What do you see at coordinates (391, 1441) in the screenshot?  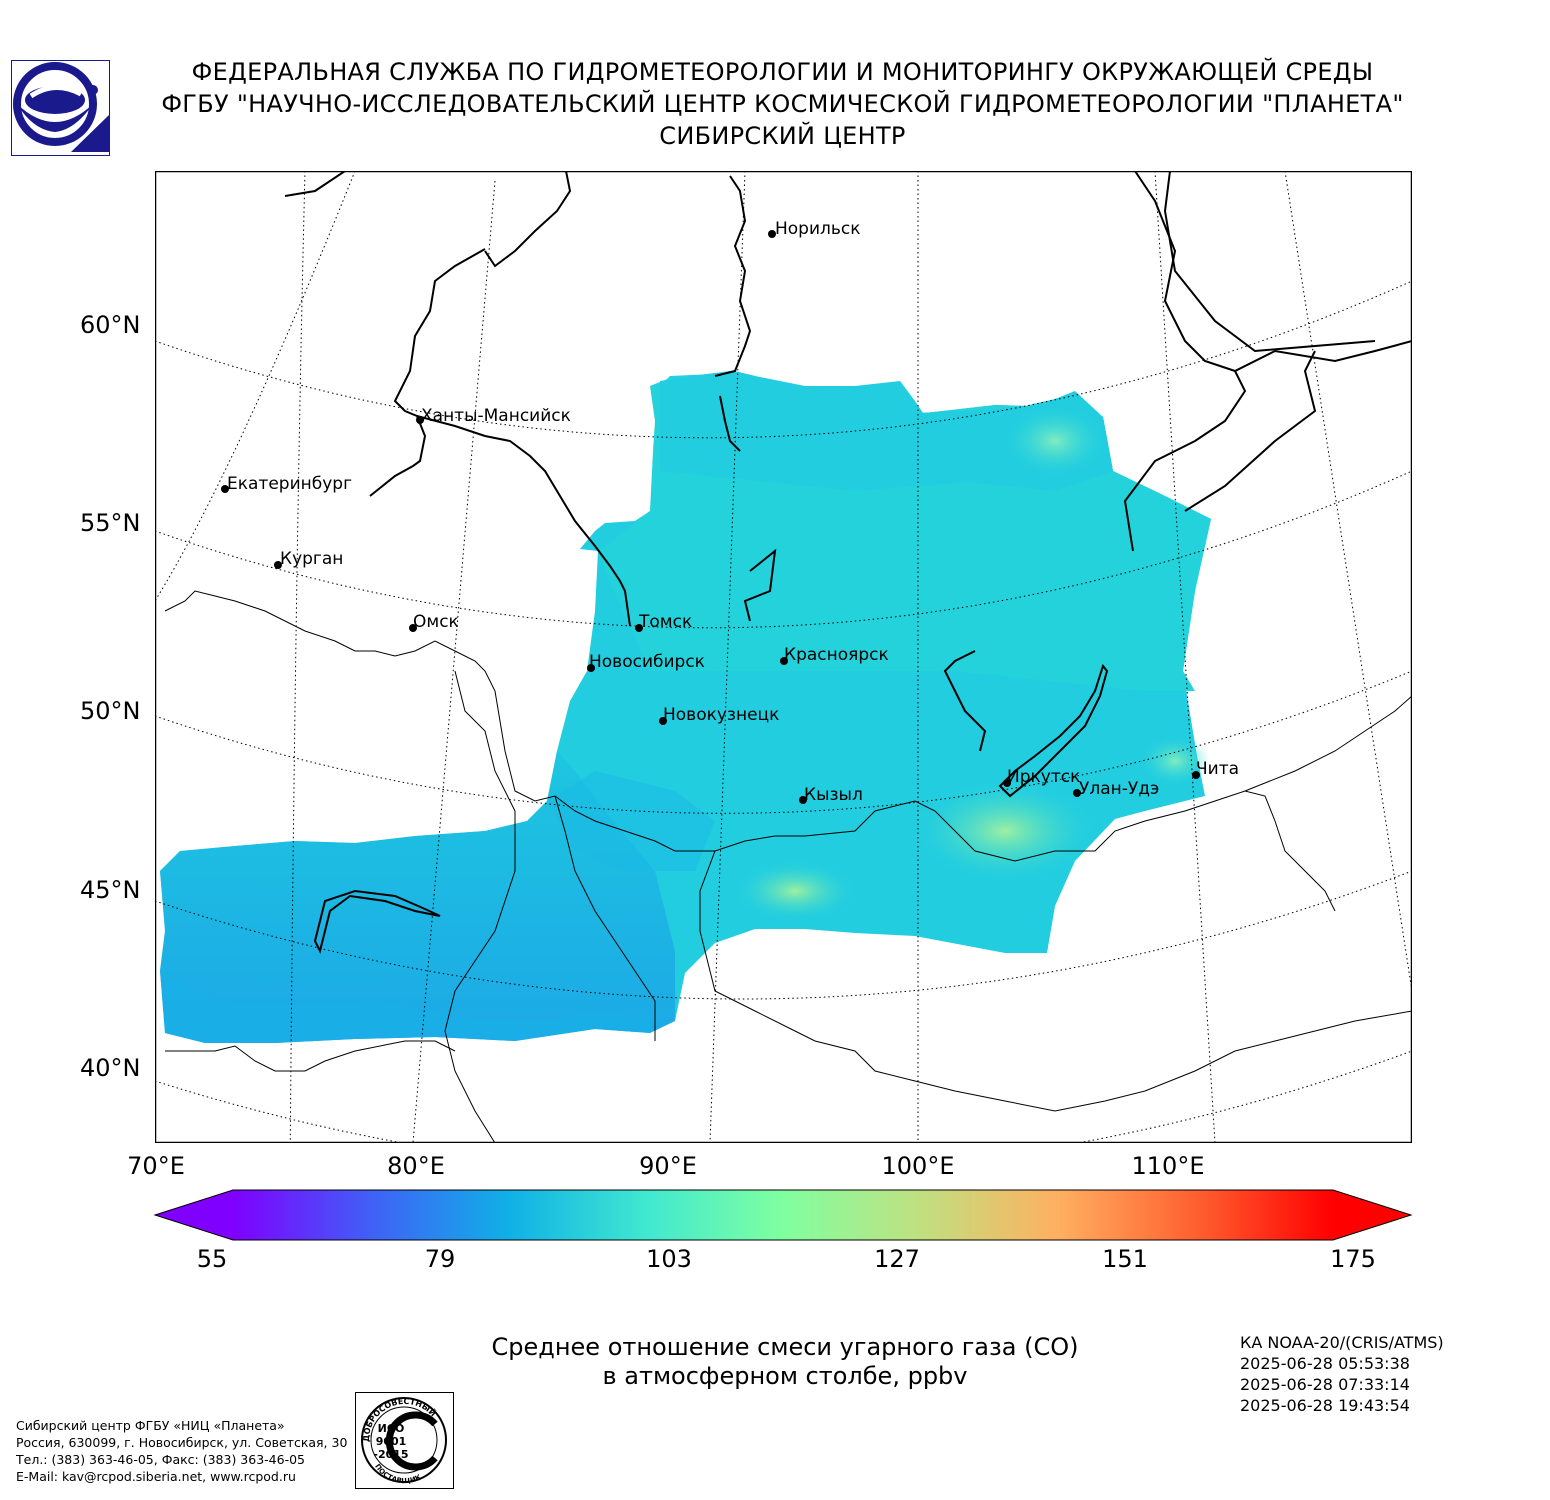 I see `svg-text: 9001` at bounding box center [391, 1441].